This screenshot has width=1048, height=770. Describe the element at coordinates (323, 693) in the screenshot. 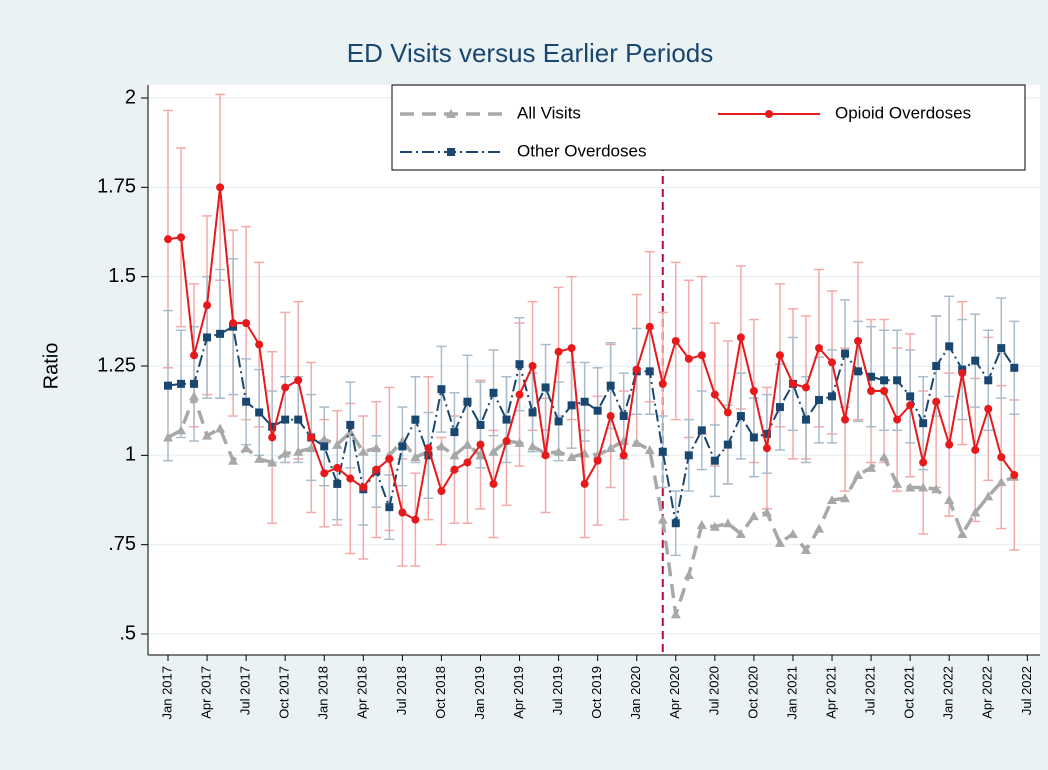

I see `x-tick-label: Jan 2018` at that location.